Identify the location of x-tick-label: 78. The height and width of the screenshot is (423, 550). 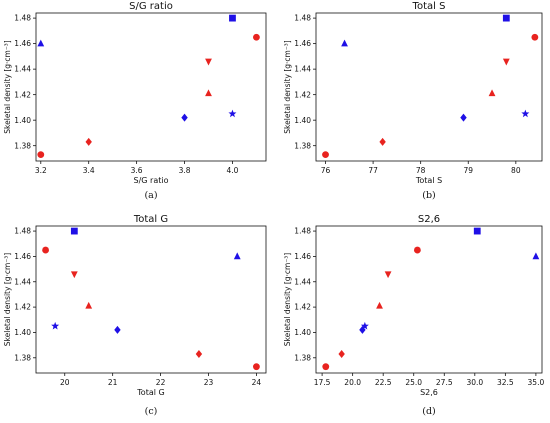
(421, 170).